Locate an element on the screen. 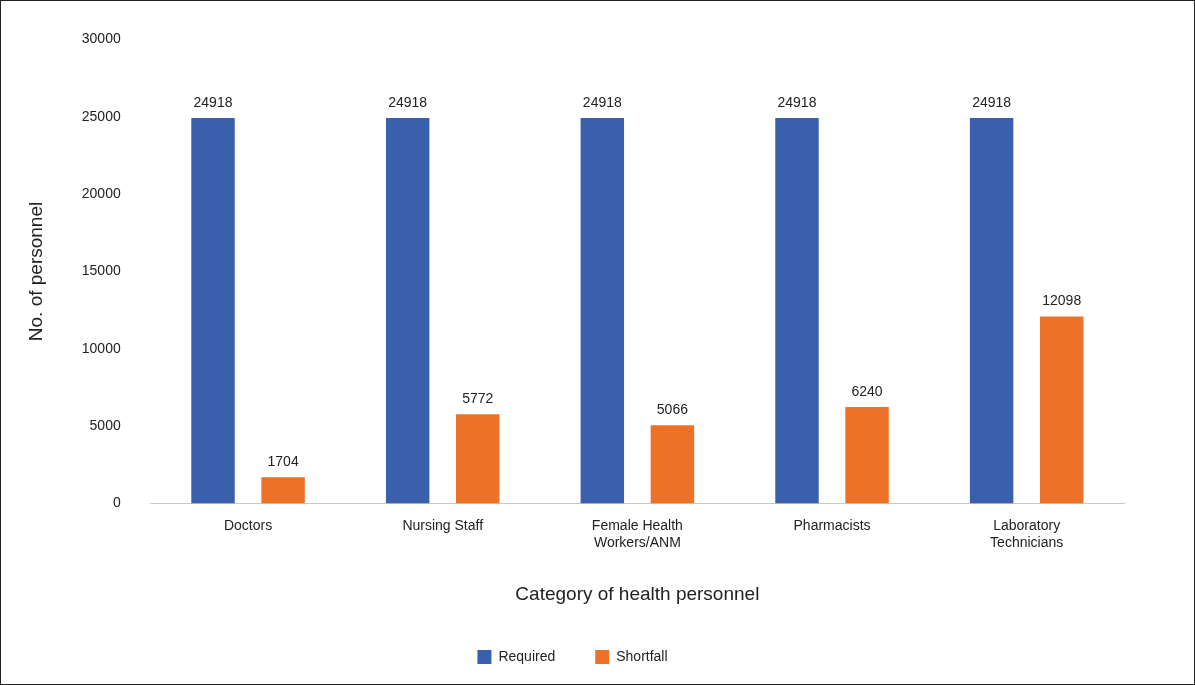 Image resolution: width=1195 pixels, height=685 pixels. x-tick-label: Laboratory Technicians is located at coordinates (1027, 533).